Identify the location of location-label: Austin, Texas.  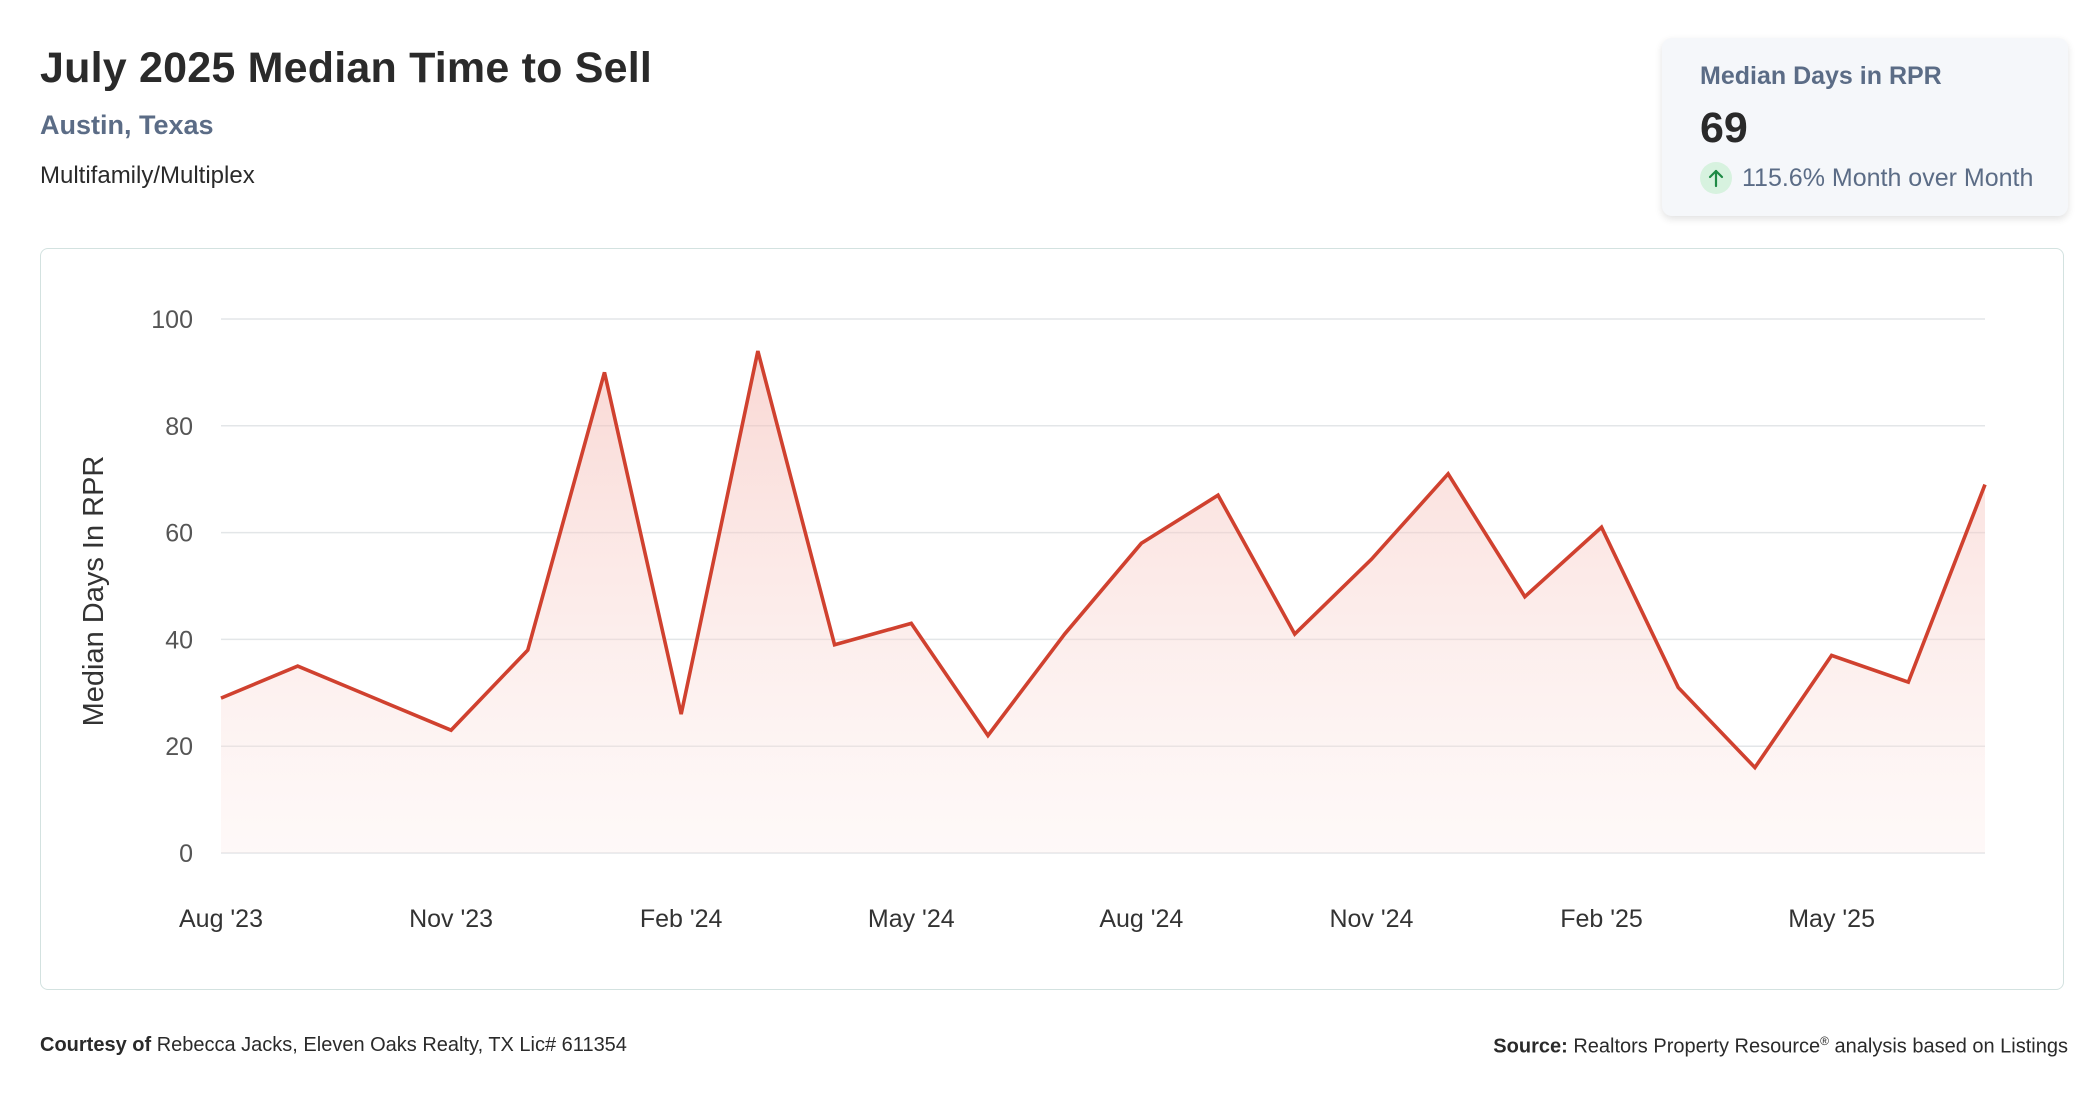
(127, 125).